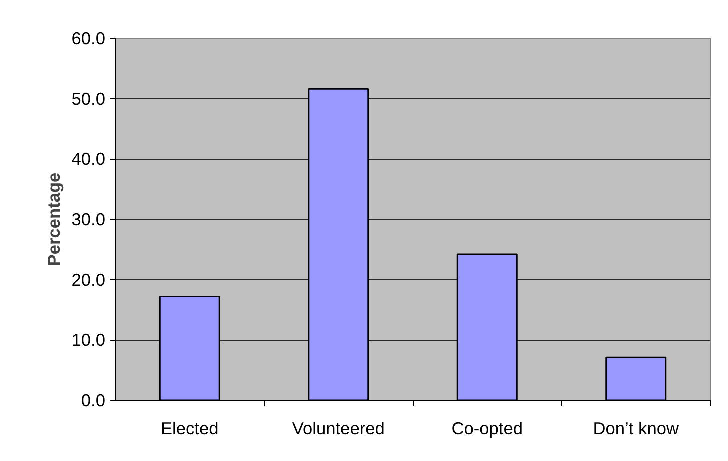 The width and height of the screenshot is (728, 461). I want to click on y-tick-label: 20.0, so click(89, 280).